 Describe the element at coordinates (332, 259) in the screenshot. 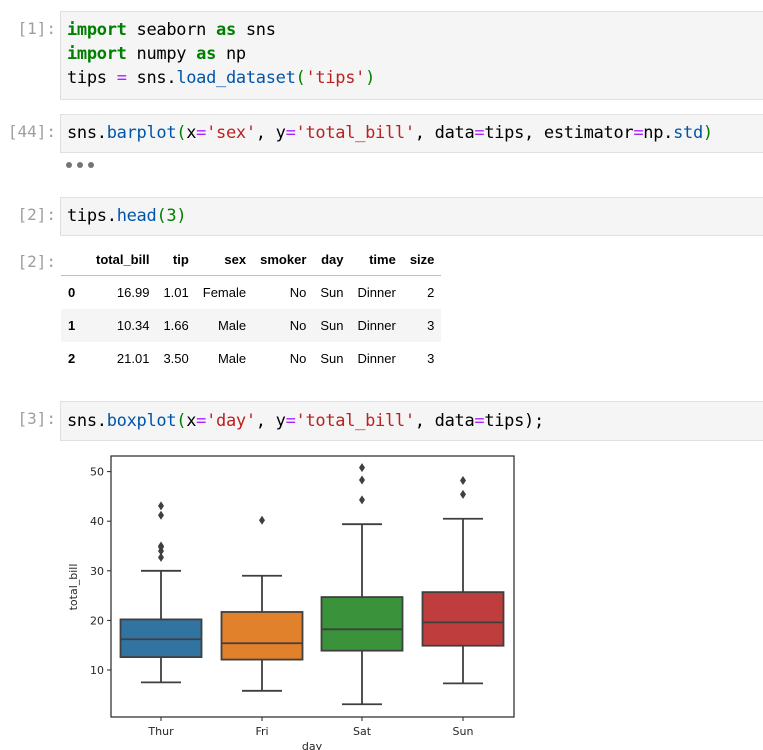

I see `column-header: day` at that location.